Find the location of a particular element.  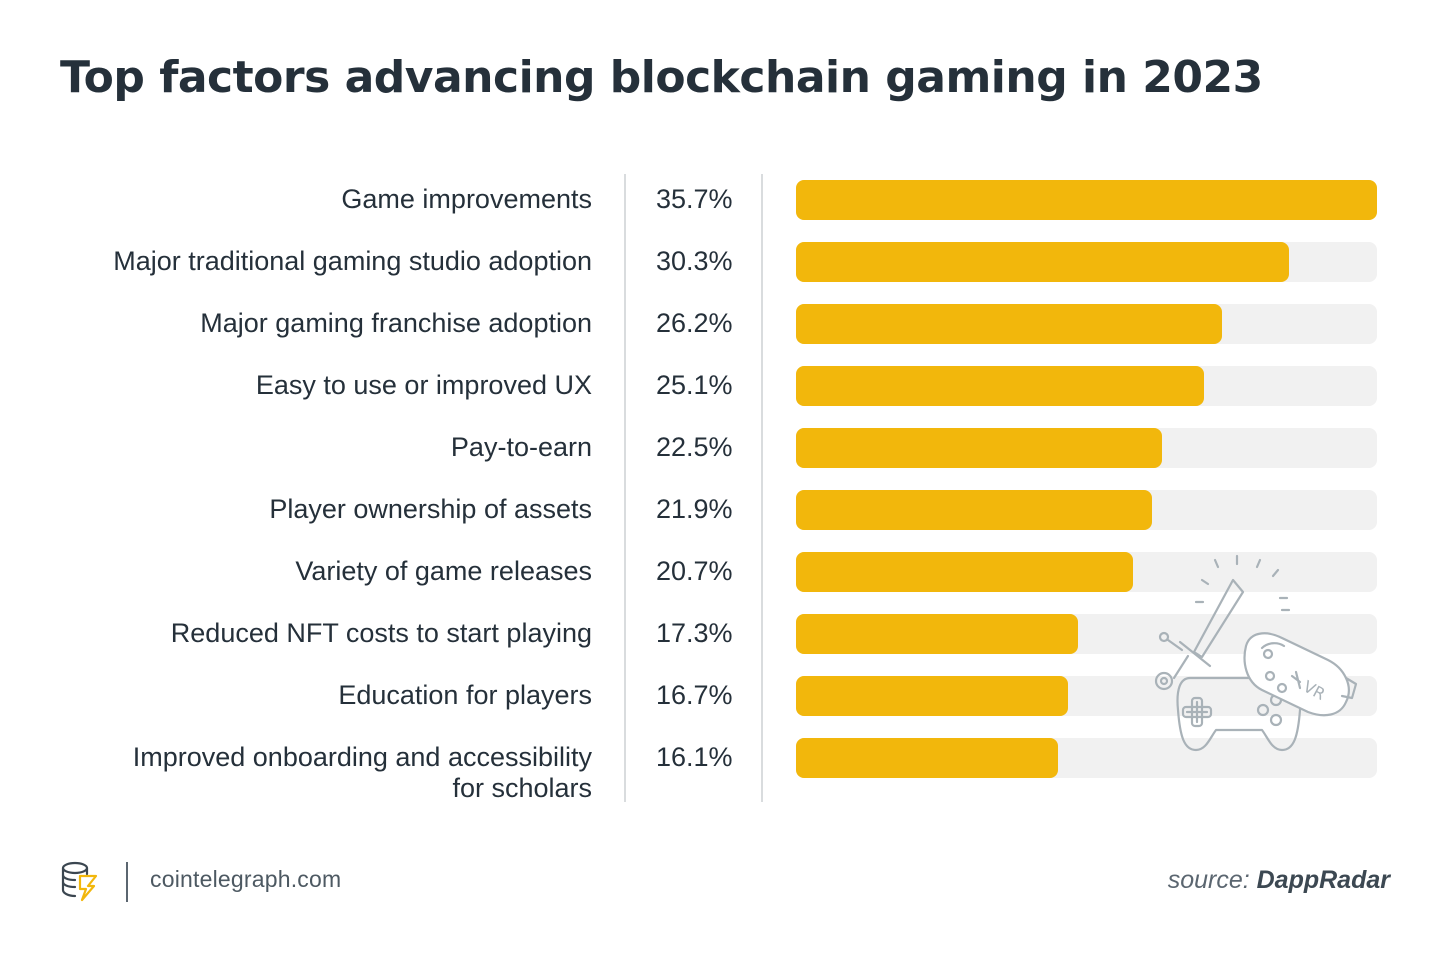

bar-value-label: 16.1% is located at coordinates (694, 757).